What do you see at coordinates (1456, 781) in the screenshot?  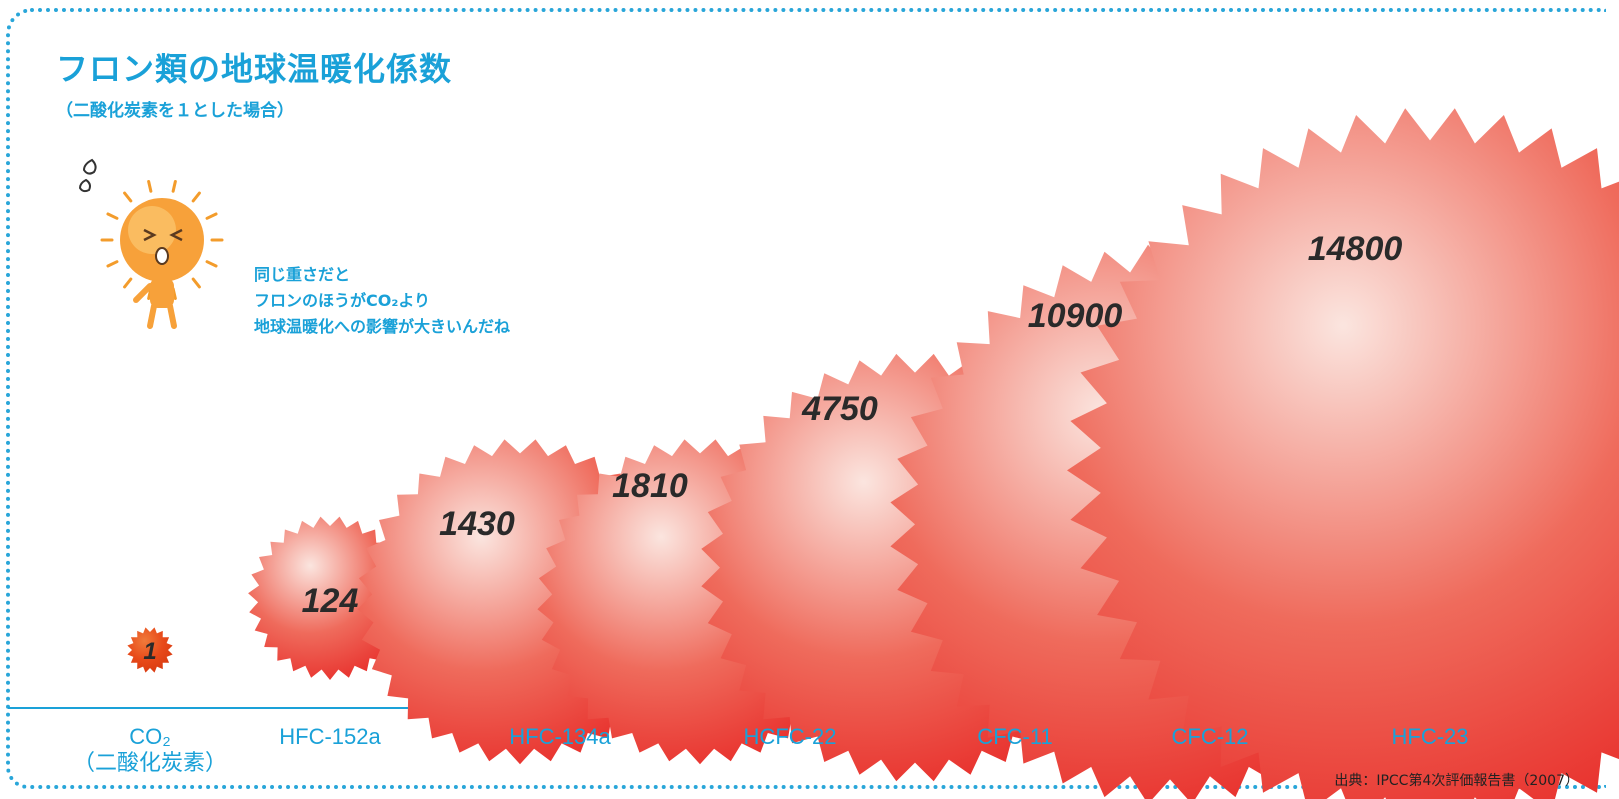 I see `source-note: 出典：IPCC第4次評価報告書（2007）` at bounding box center [1456, 781].